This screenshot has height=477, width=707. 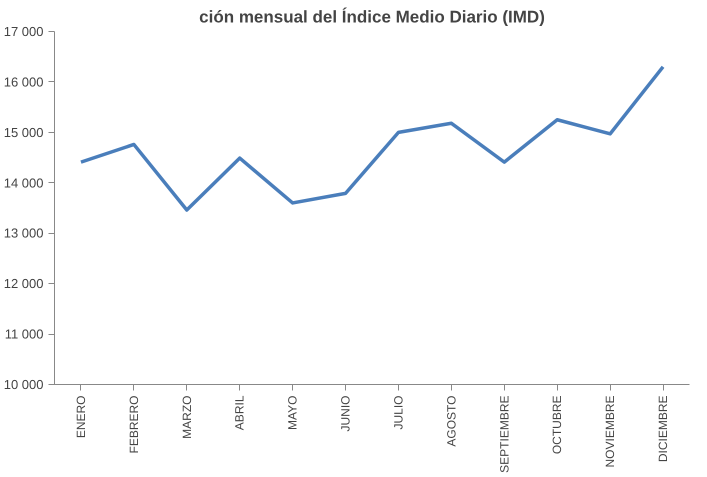 What do you see at coordinates (81, 416) in the screenshot?
I see `x-tick-label: ENERO` at bounding box center [81, 416].